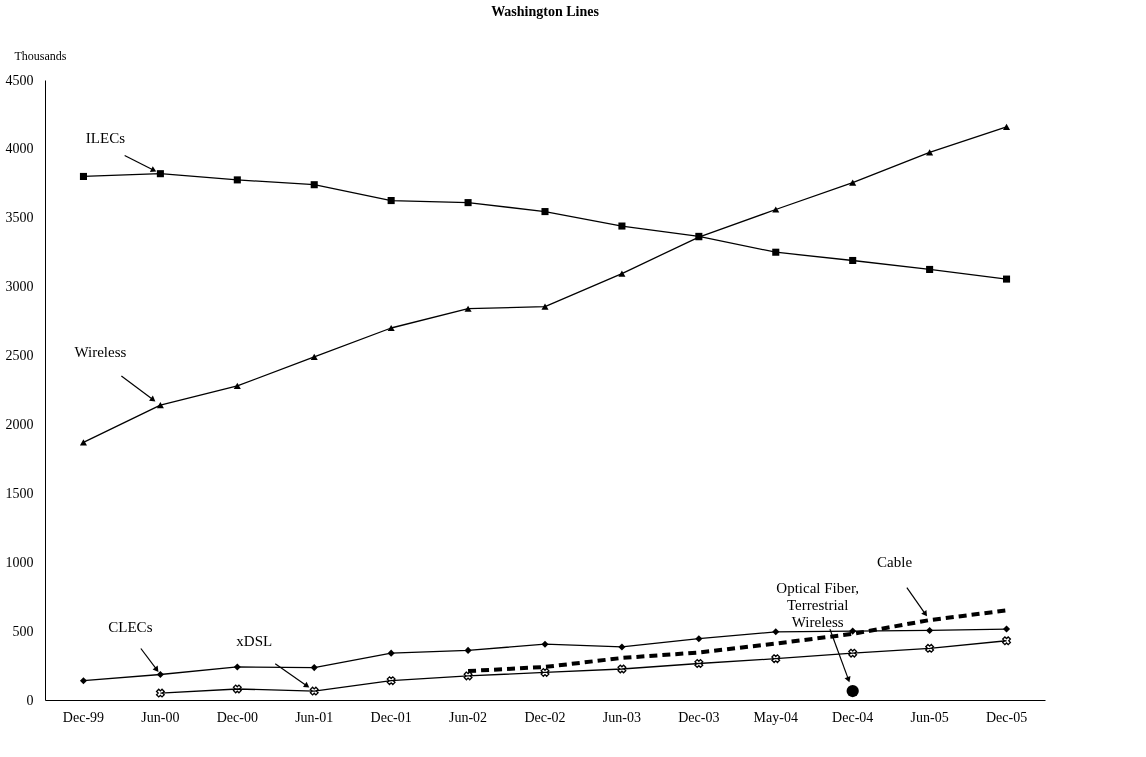 This screenshot has height=757, width=1146. I want to click on x-tick-label: Dec-00, so click(237, 717).